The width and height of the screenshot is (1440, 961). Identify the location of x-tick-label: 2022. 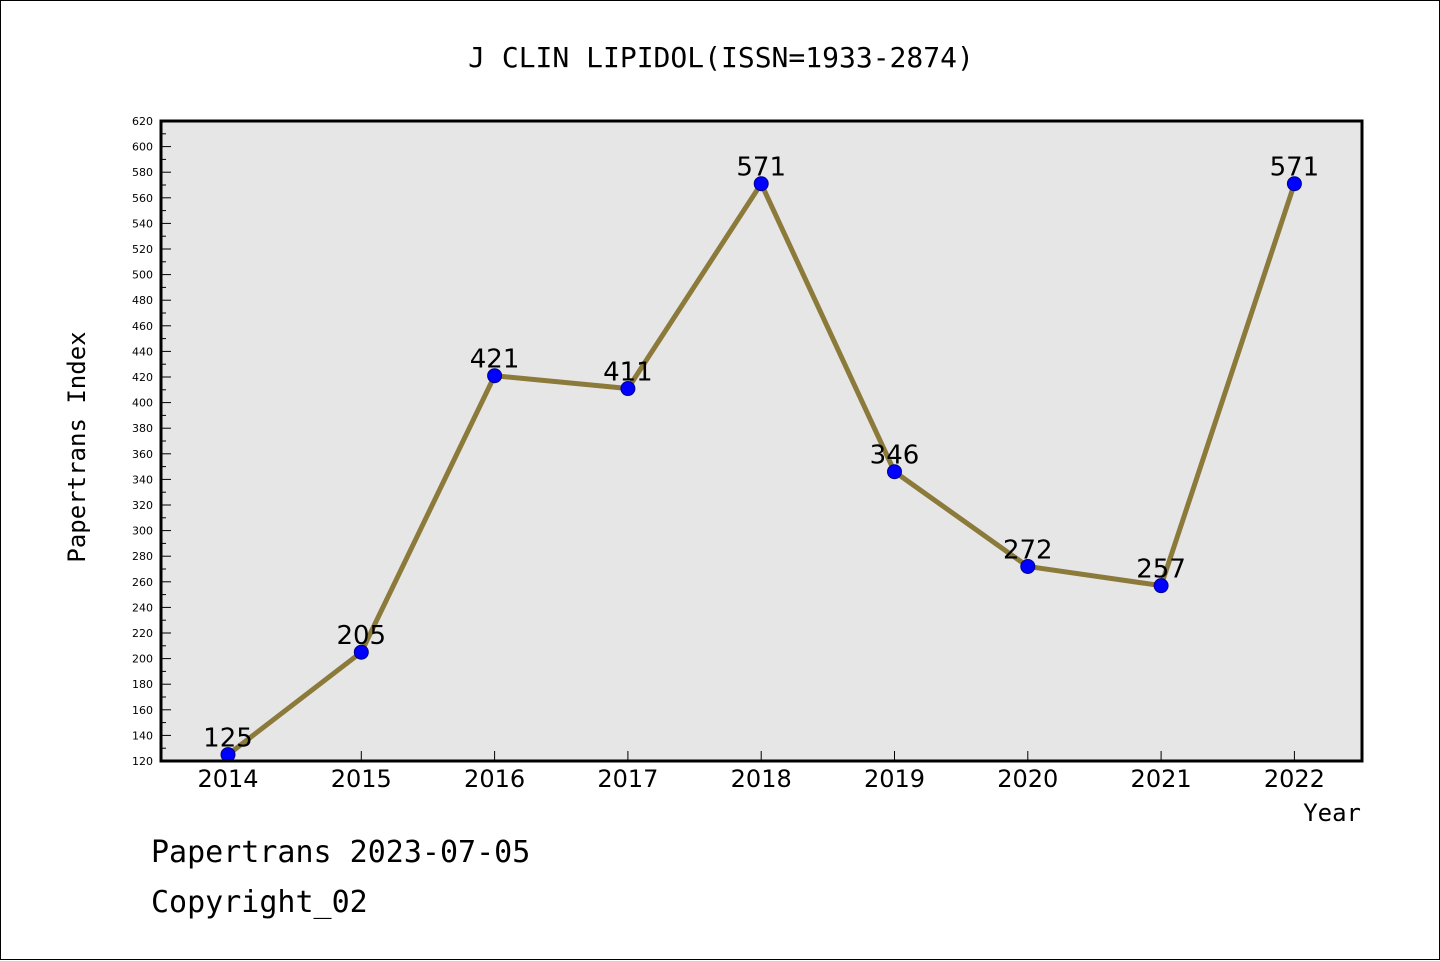
(1294, 779).